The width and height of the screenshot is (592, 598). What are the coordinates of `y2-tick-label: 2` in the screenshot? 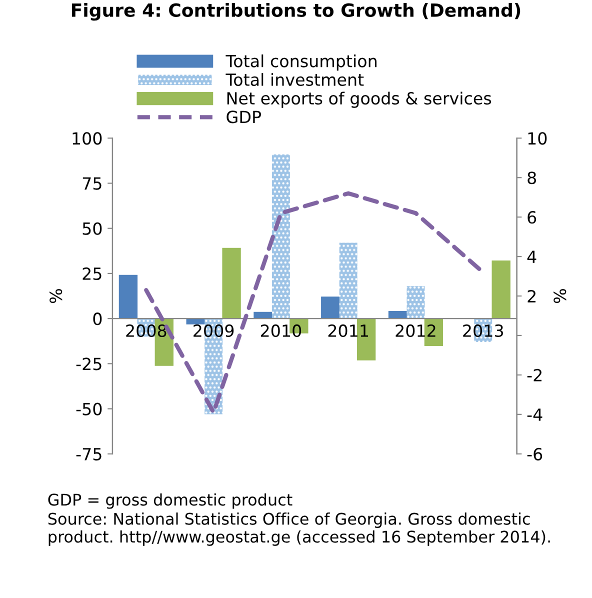 It's located at (532, 296).